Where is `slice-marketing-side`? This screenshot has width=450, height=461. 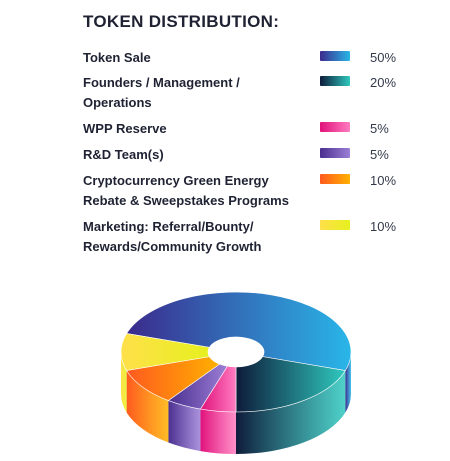 slice-marketing-side is located at coordinates (124, 382).